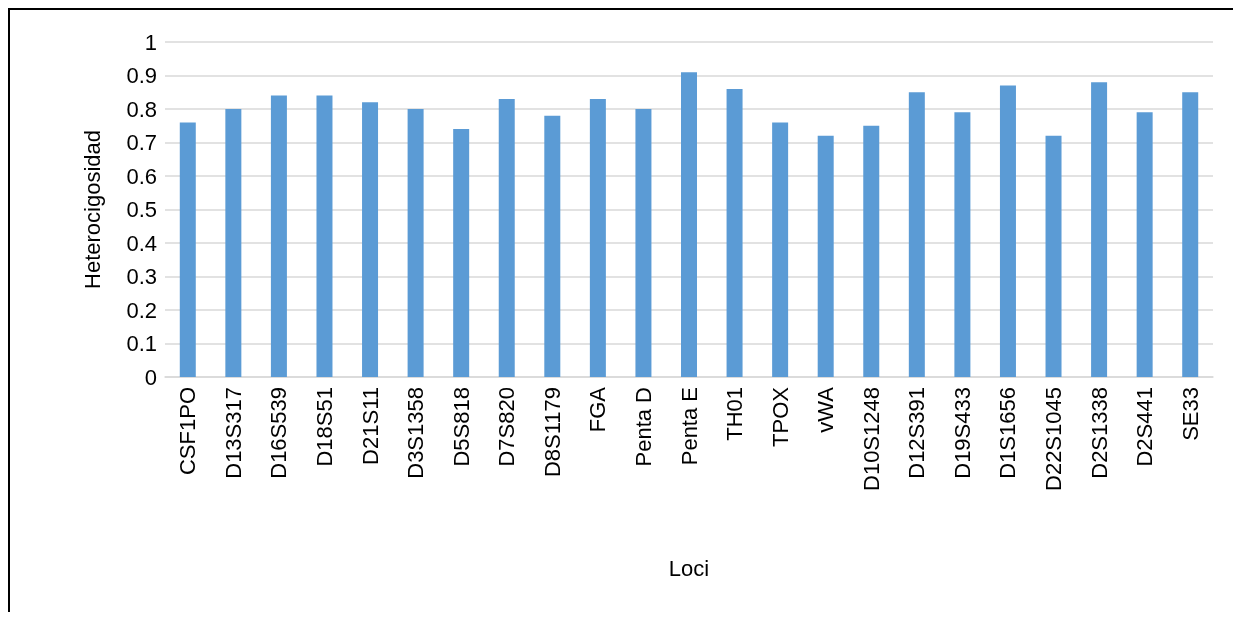 This screenshot has width=1243, height=620. Describe the element at coordinates (643, 427) in the screenshot. I see `x-tick-label: Penta D` at that location.